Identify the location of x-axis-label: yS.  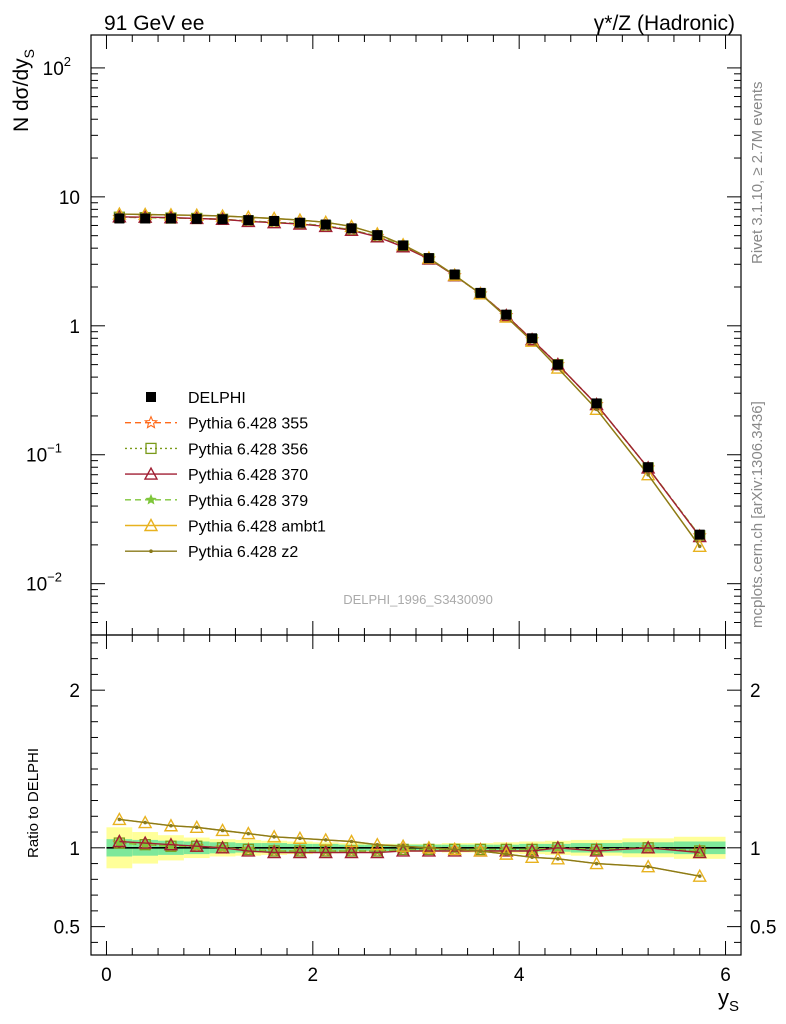
(728, 1000).